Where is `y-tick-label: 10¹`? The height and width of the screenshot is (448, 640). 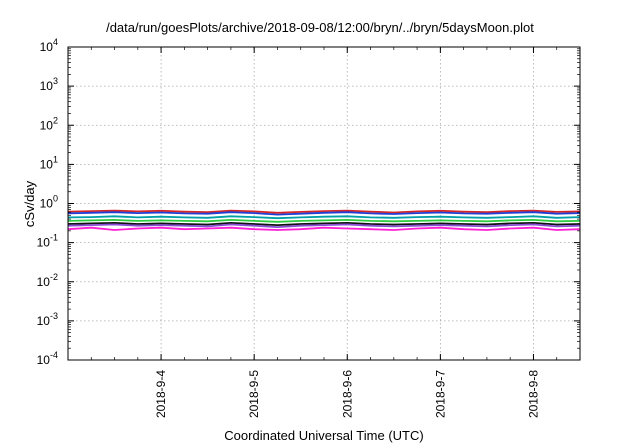 y-tick-label: 10¹ is located at coordinates (49, 162).